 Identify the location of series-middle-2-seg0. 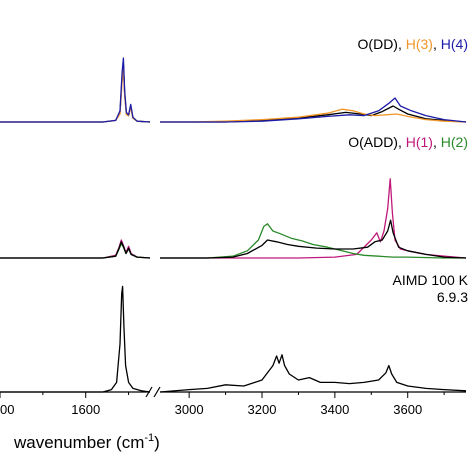
(75, 250).